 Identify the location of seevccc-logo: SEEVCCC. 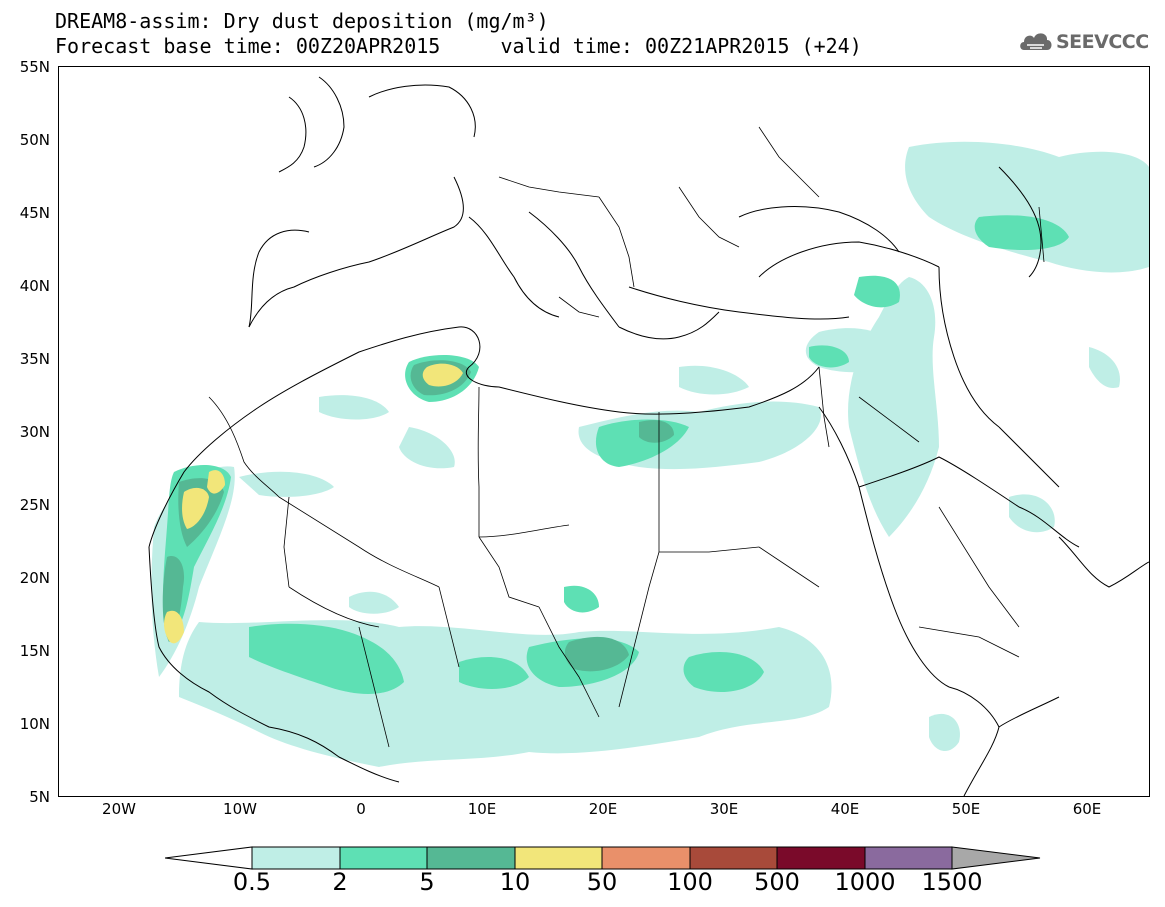
(1088, 42).